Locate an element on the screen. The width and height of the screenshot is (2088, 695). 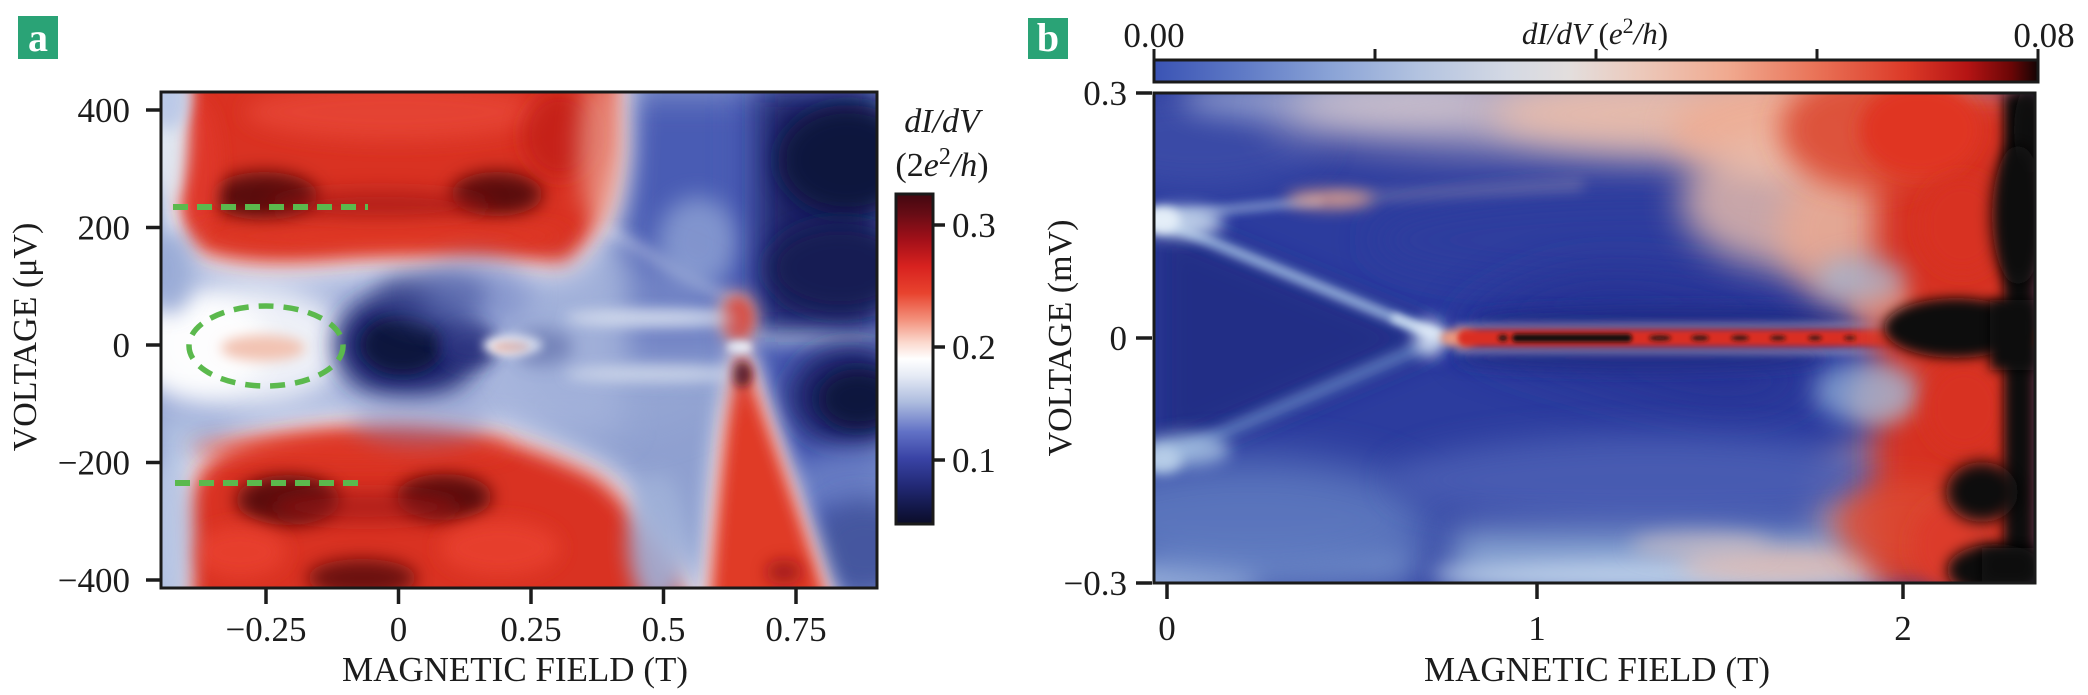
svg-text: 1 is located at coordinates (1537, 628).